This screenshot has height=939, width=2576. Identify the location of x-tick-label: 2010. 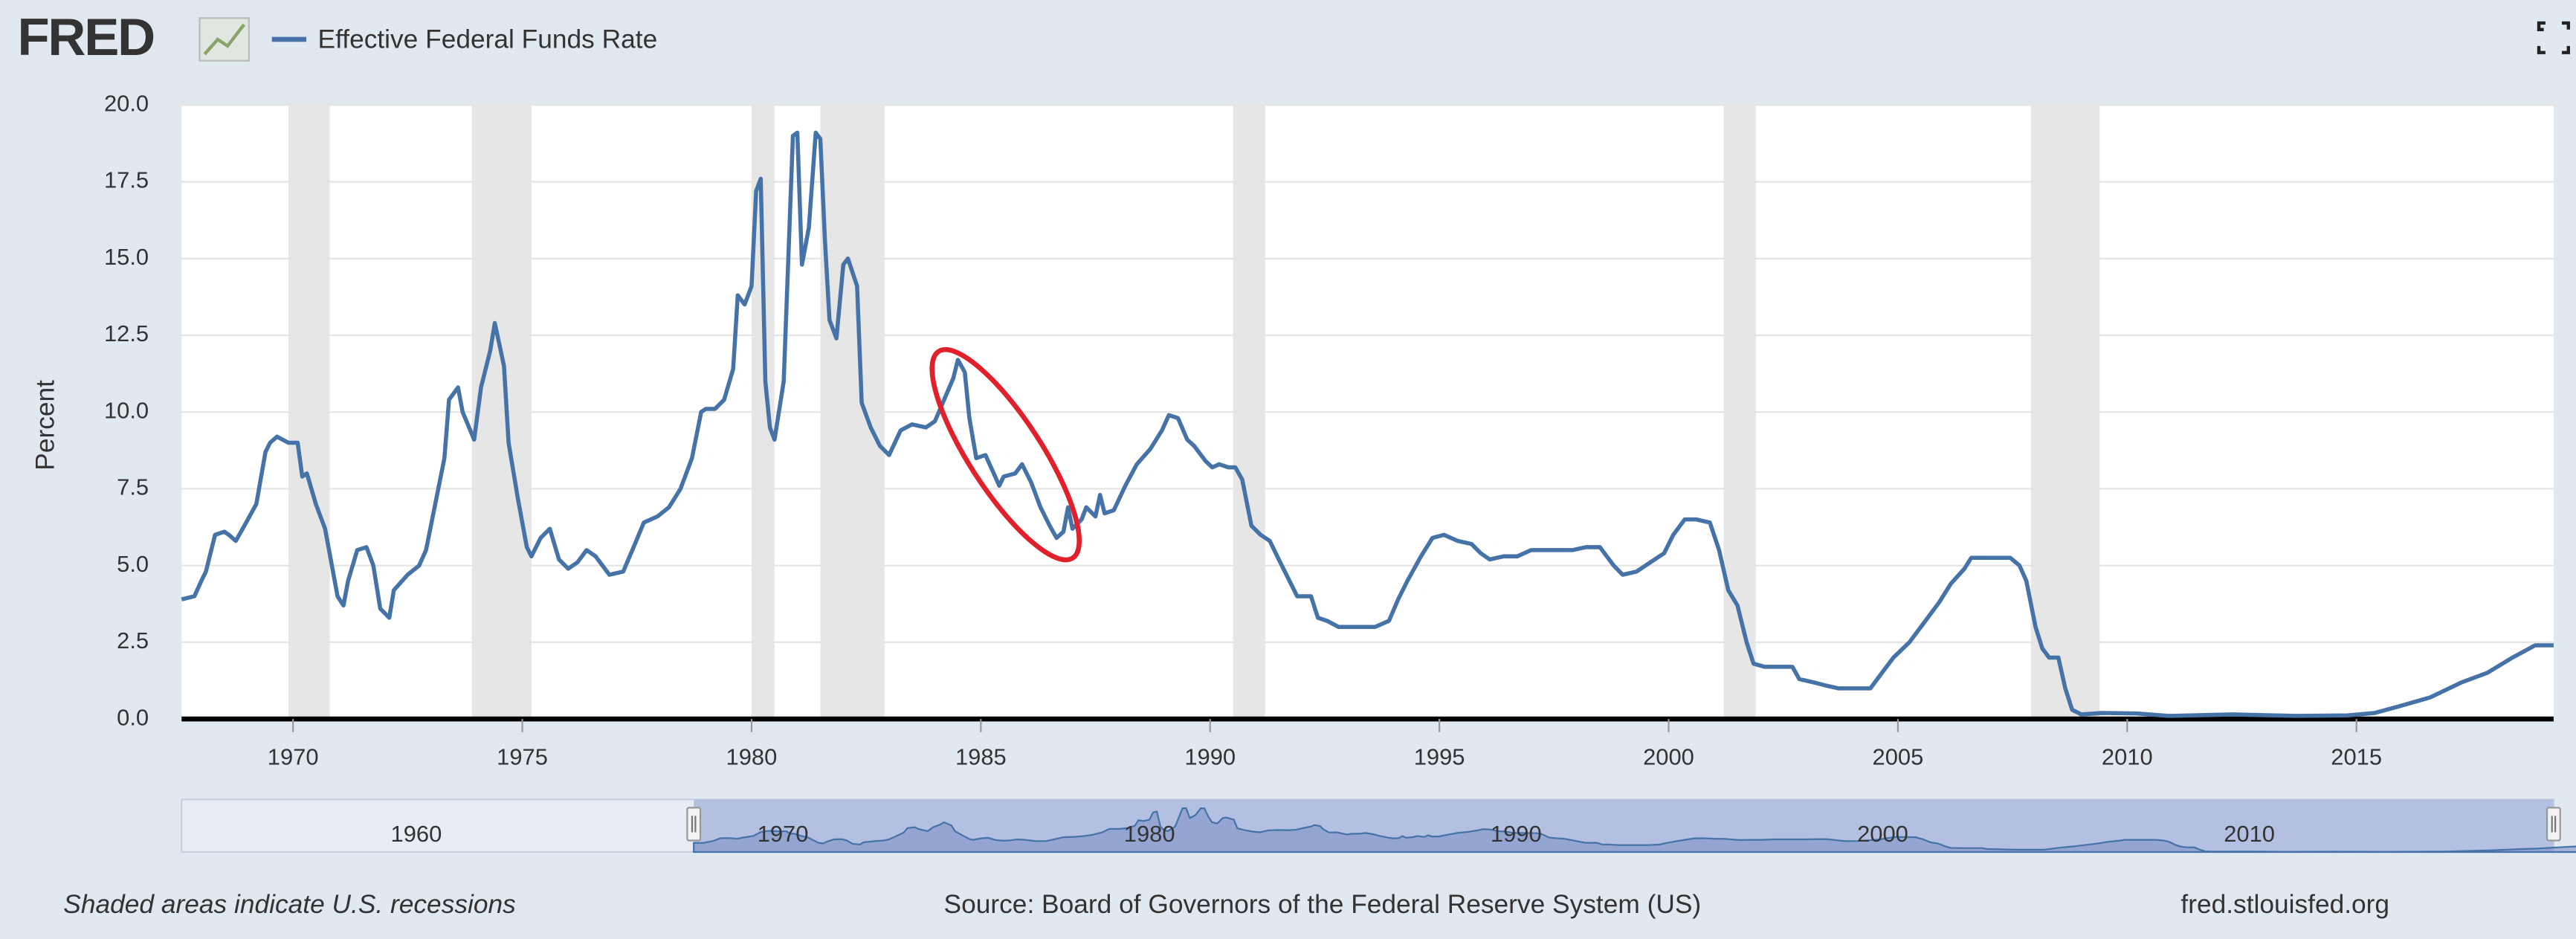
(2127, 756).